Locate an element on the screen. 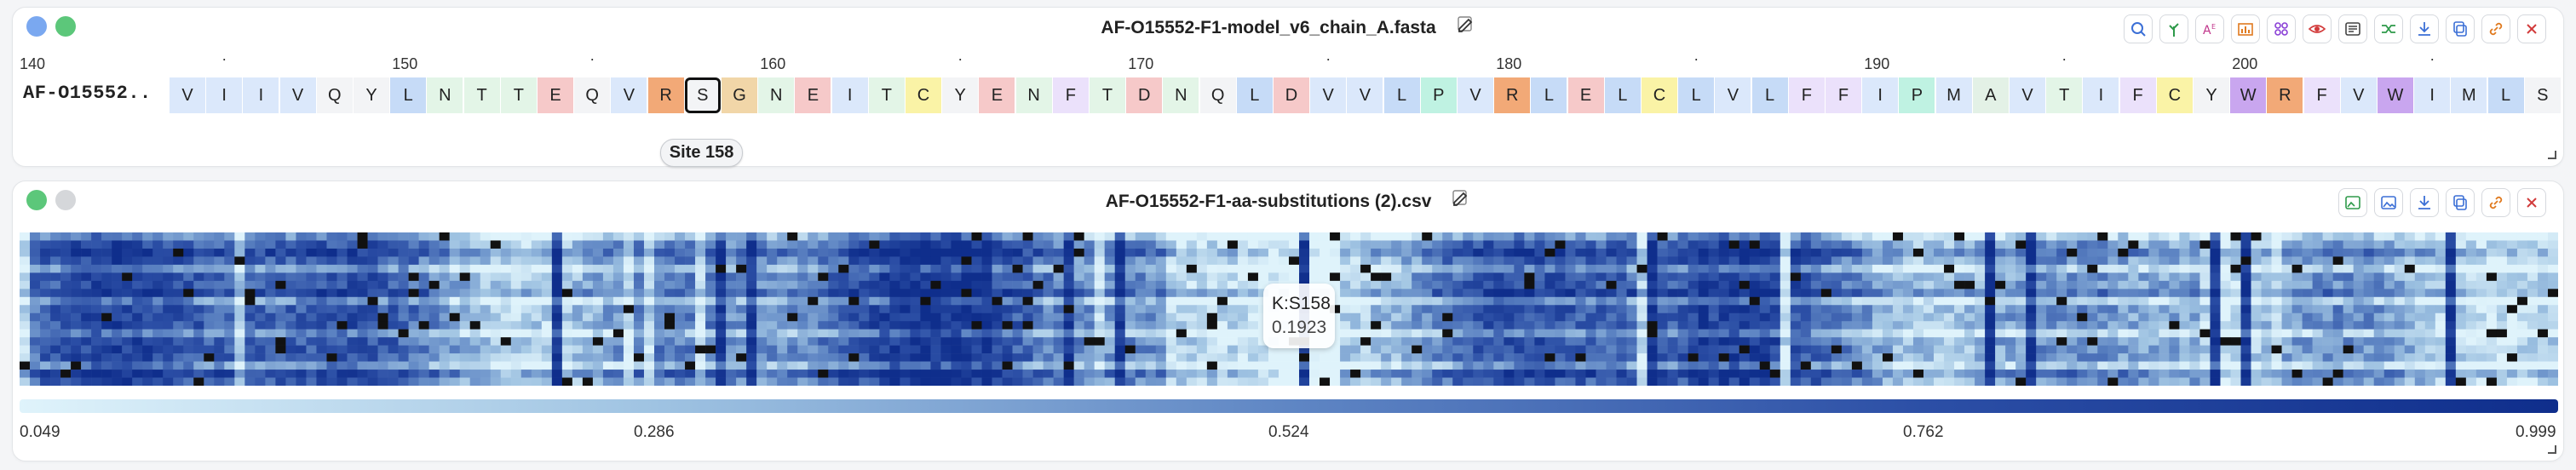  residue-204: W is located at coordinates (2395, 95).